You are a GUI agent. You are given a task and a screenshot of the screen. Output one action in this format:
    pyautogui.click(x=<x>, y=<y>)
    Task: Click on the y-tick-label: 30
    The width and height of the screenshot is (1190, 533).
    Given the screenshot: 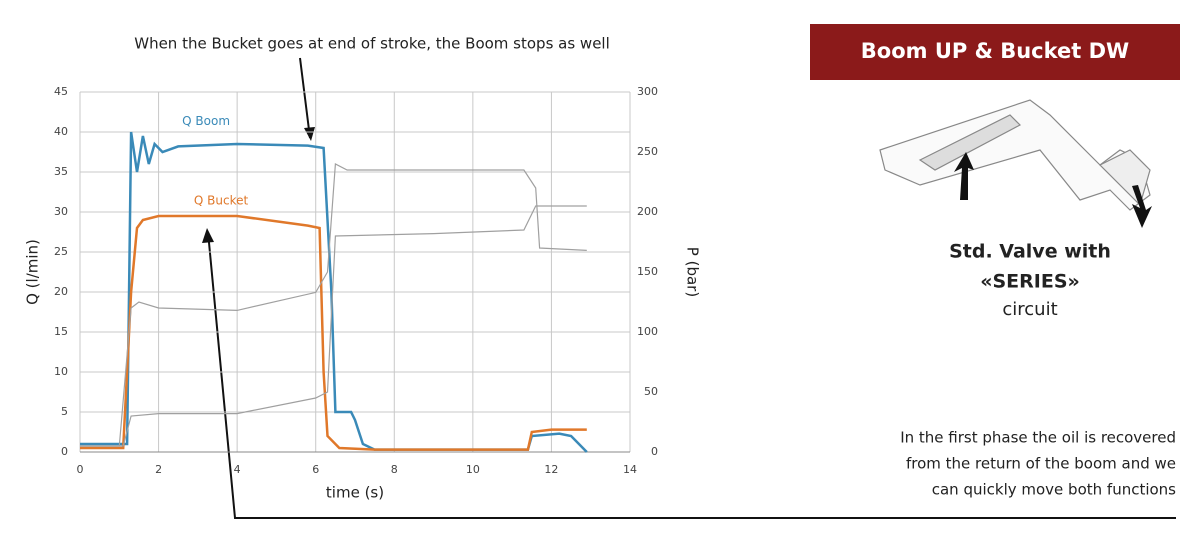 What is the action you would take?
    pyautogui.click(x=61, y=211)
    